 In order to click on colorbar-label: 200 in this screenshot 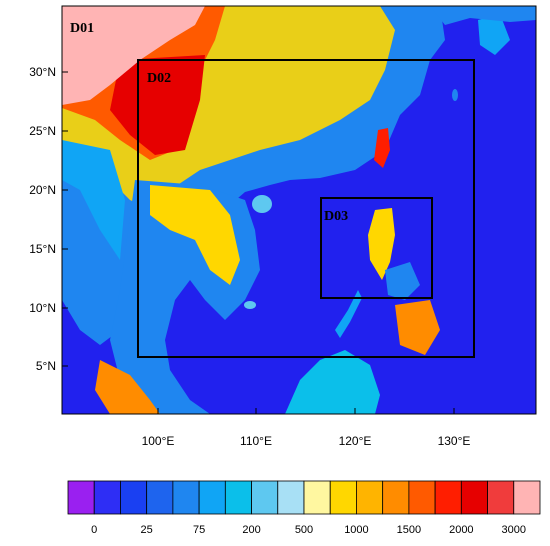, I will do `click(251, 530)`.